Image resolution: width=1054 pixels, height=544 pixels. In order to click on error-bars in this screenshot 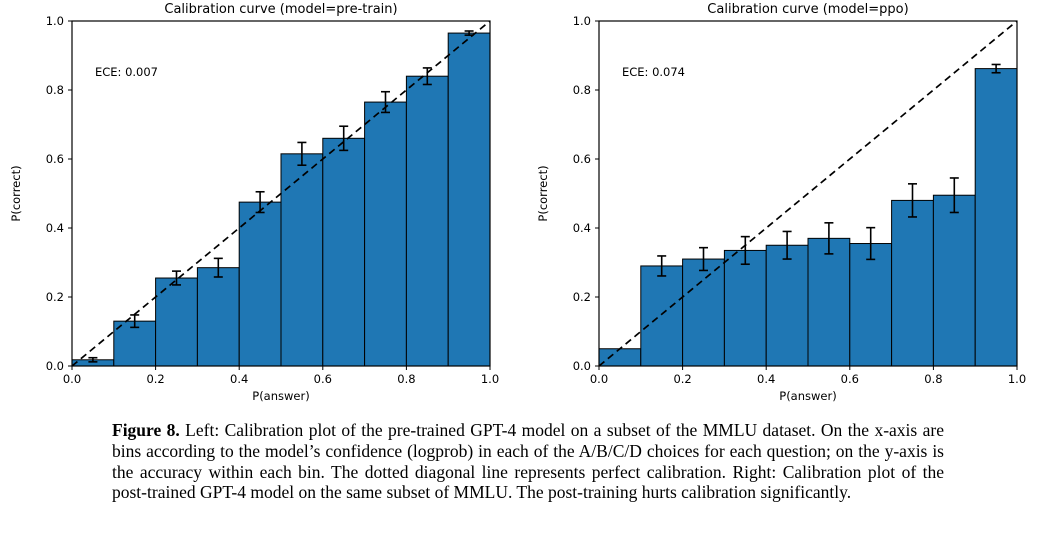, I will do `click(829, 170)`.